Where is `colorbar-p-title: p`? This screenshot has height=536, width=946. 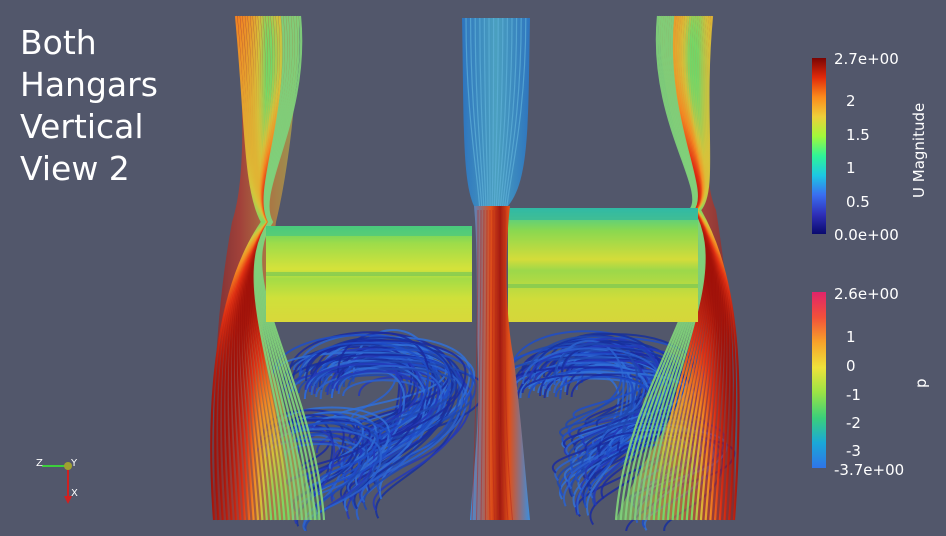 colorbar-p-title: p is located at coordinates (921, 383).